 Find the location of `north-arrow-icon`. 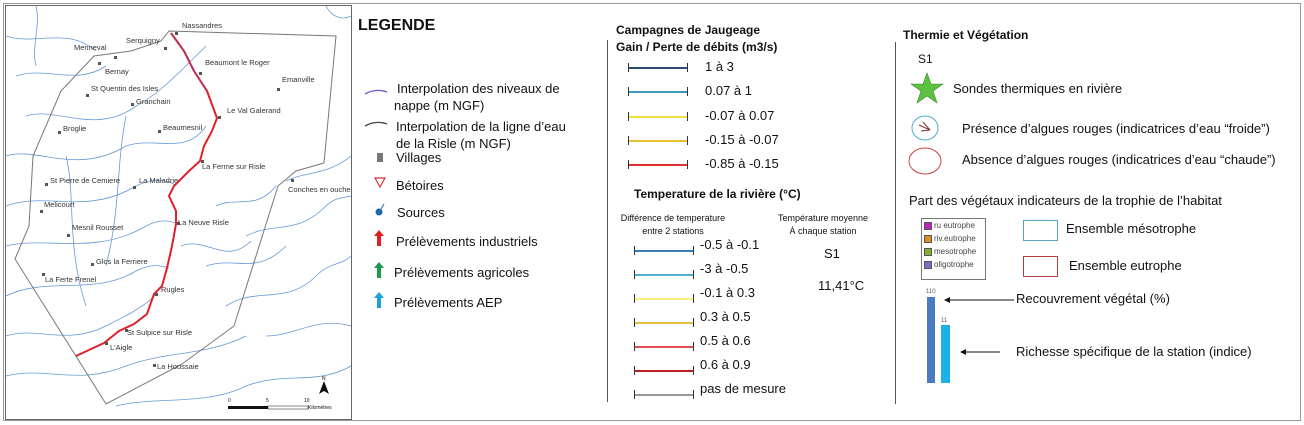

north-arrow-icon is located at coordinates (324, 387).